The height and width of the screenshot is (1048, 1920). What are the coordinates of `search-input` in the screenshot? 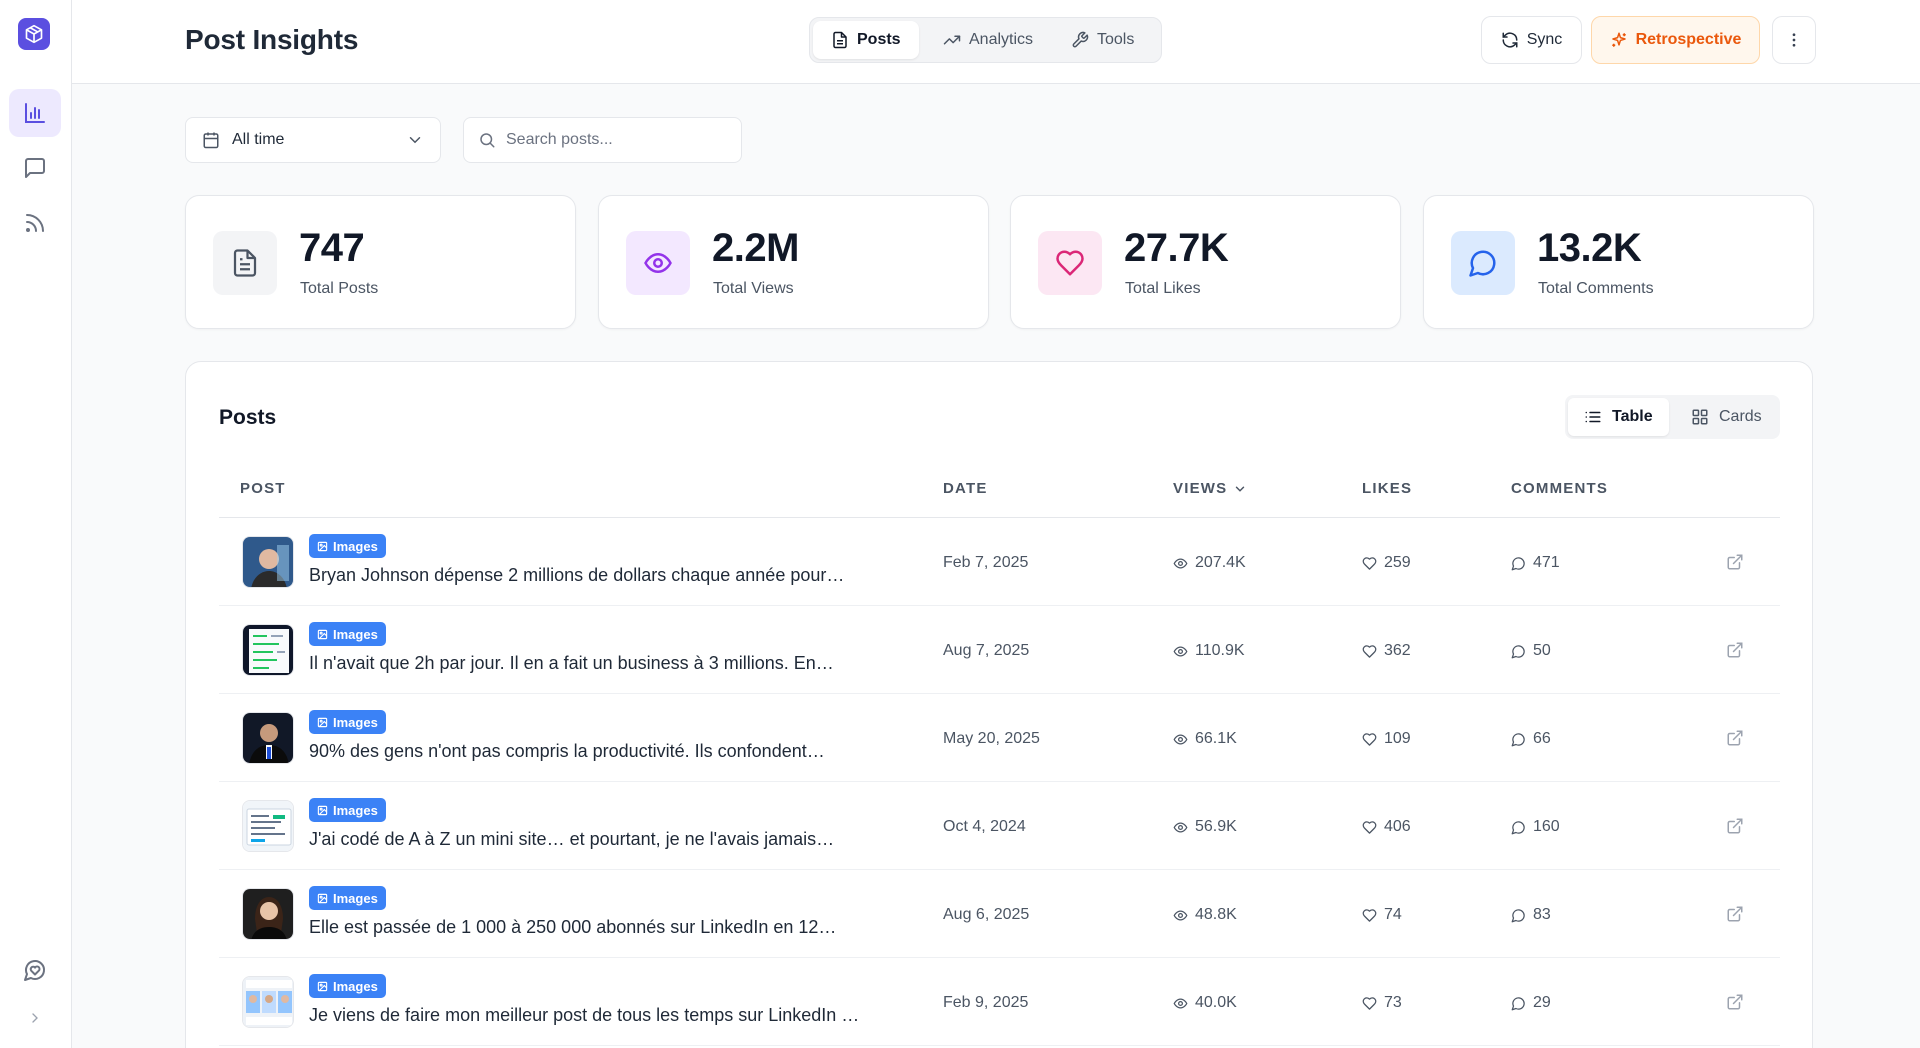 It's located at (616, 140).